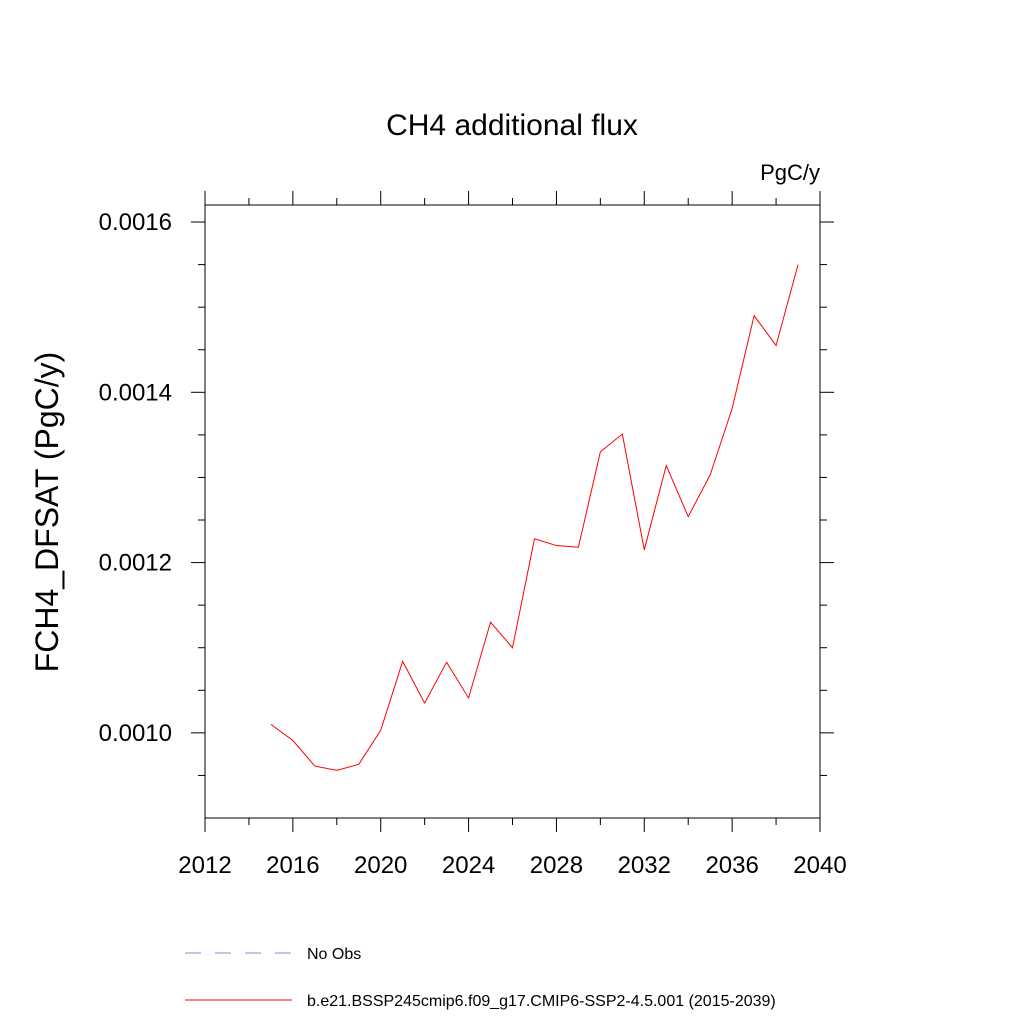 Image resolution: width=1024 pixels, height=1024 pixels. Describe the element at coordinates (380, 865) in the screenshot. I see `x-tick-label: 2020` at that location.